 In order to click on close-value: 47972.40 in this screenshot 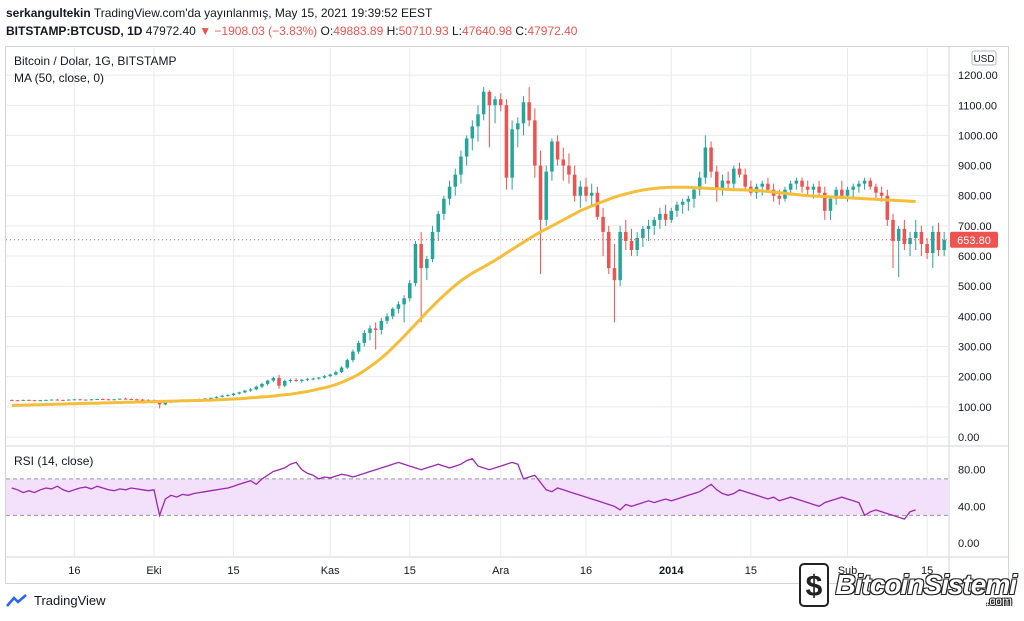, I will do `click(552, 31)`.